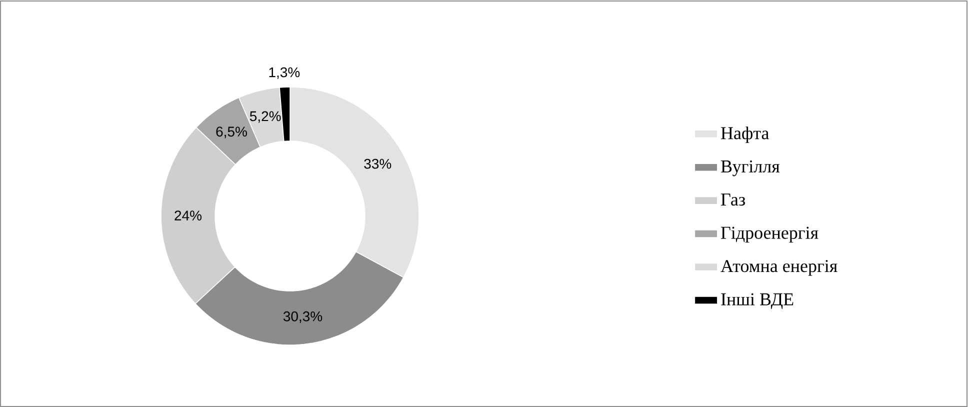 Image resolution: width=968 pixels, height=407 pixels. I want to click on data-label: 33%, so click(378, 163).